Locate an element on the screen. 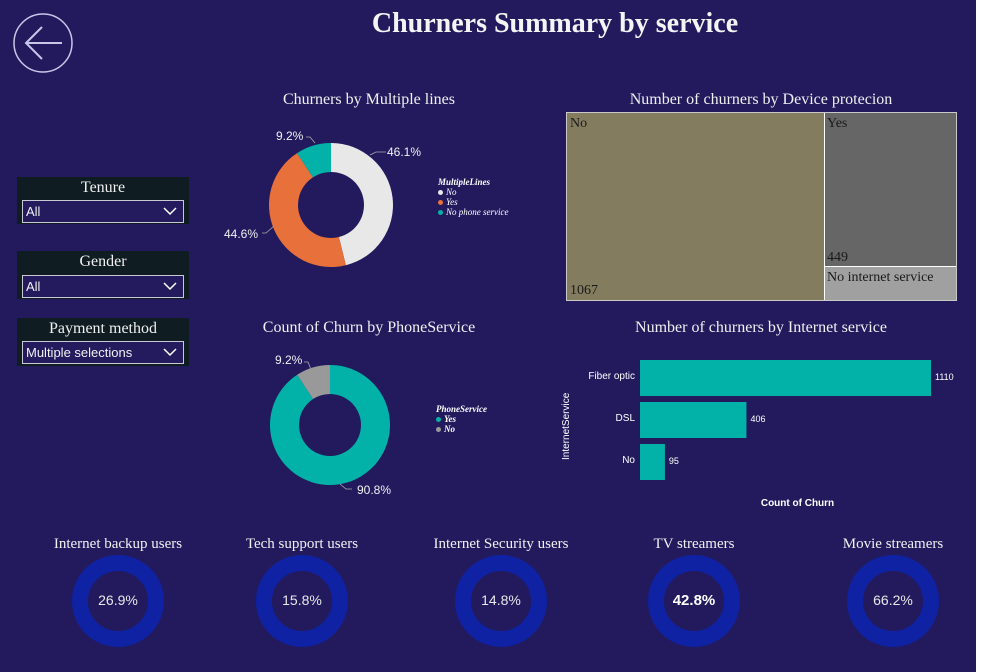  phone-service-legend: PhoneService Yes No is located at coordinates (461, 419).